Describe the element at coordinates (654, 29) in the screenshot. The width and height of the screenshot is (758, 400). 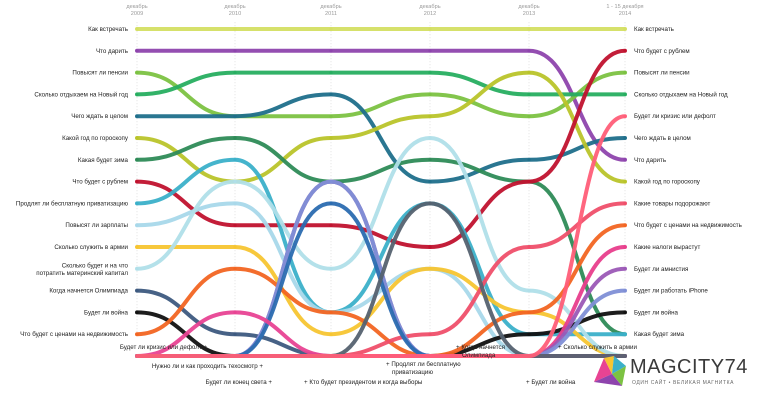
I see `right-label: Как встречать` at that location.